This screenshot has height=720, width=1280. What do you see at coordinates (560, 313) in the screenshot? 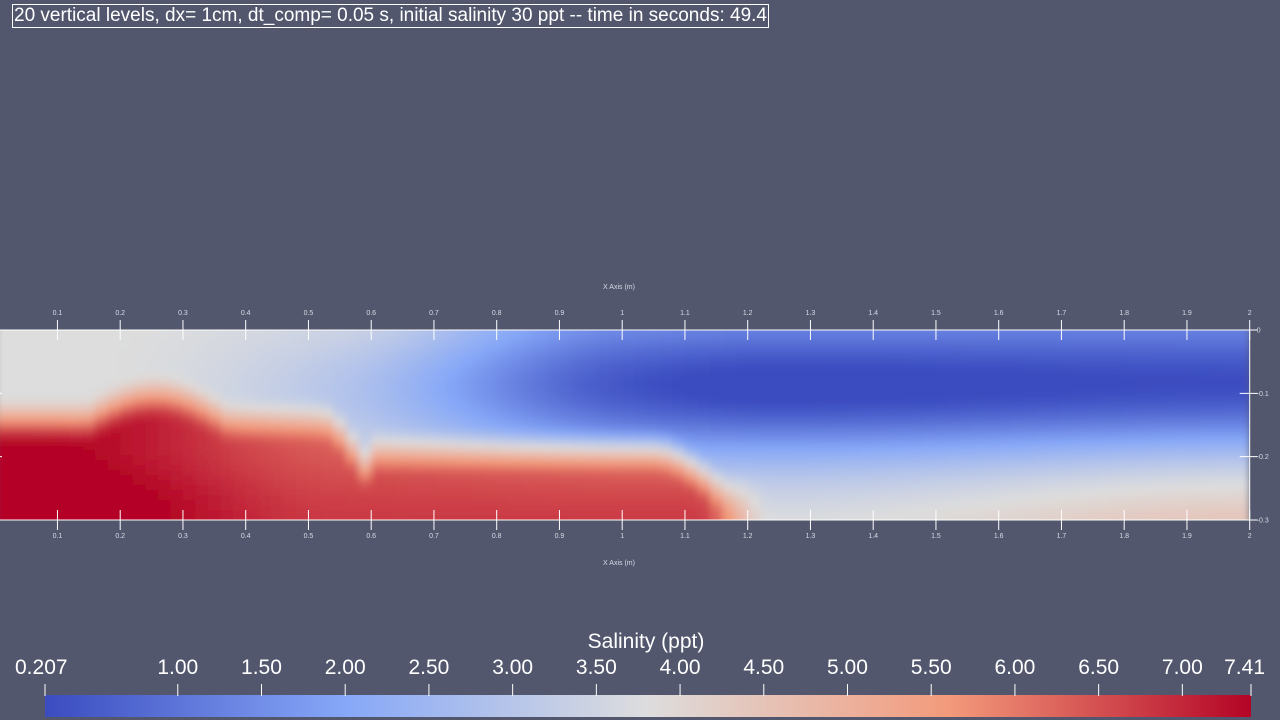
I see `x-tick-label-top: 0.9` at bounding box center [560, 313].